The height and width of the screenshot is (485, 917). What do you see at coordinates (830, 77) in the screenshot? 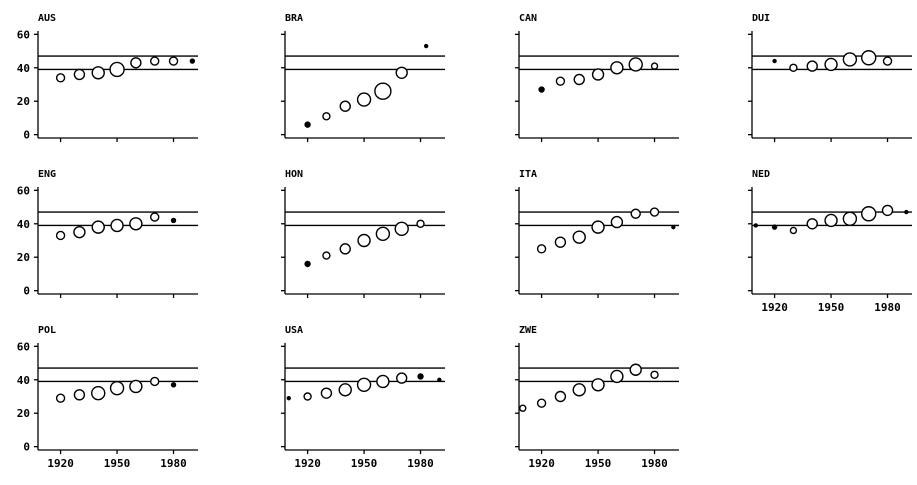
I see `panel-dui: DUI` at bounding box center [830, 77].